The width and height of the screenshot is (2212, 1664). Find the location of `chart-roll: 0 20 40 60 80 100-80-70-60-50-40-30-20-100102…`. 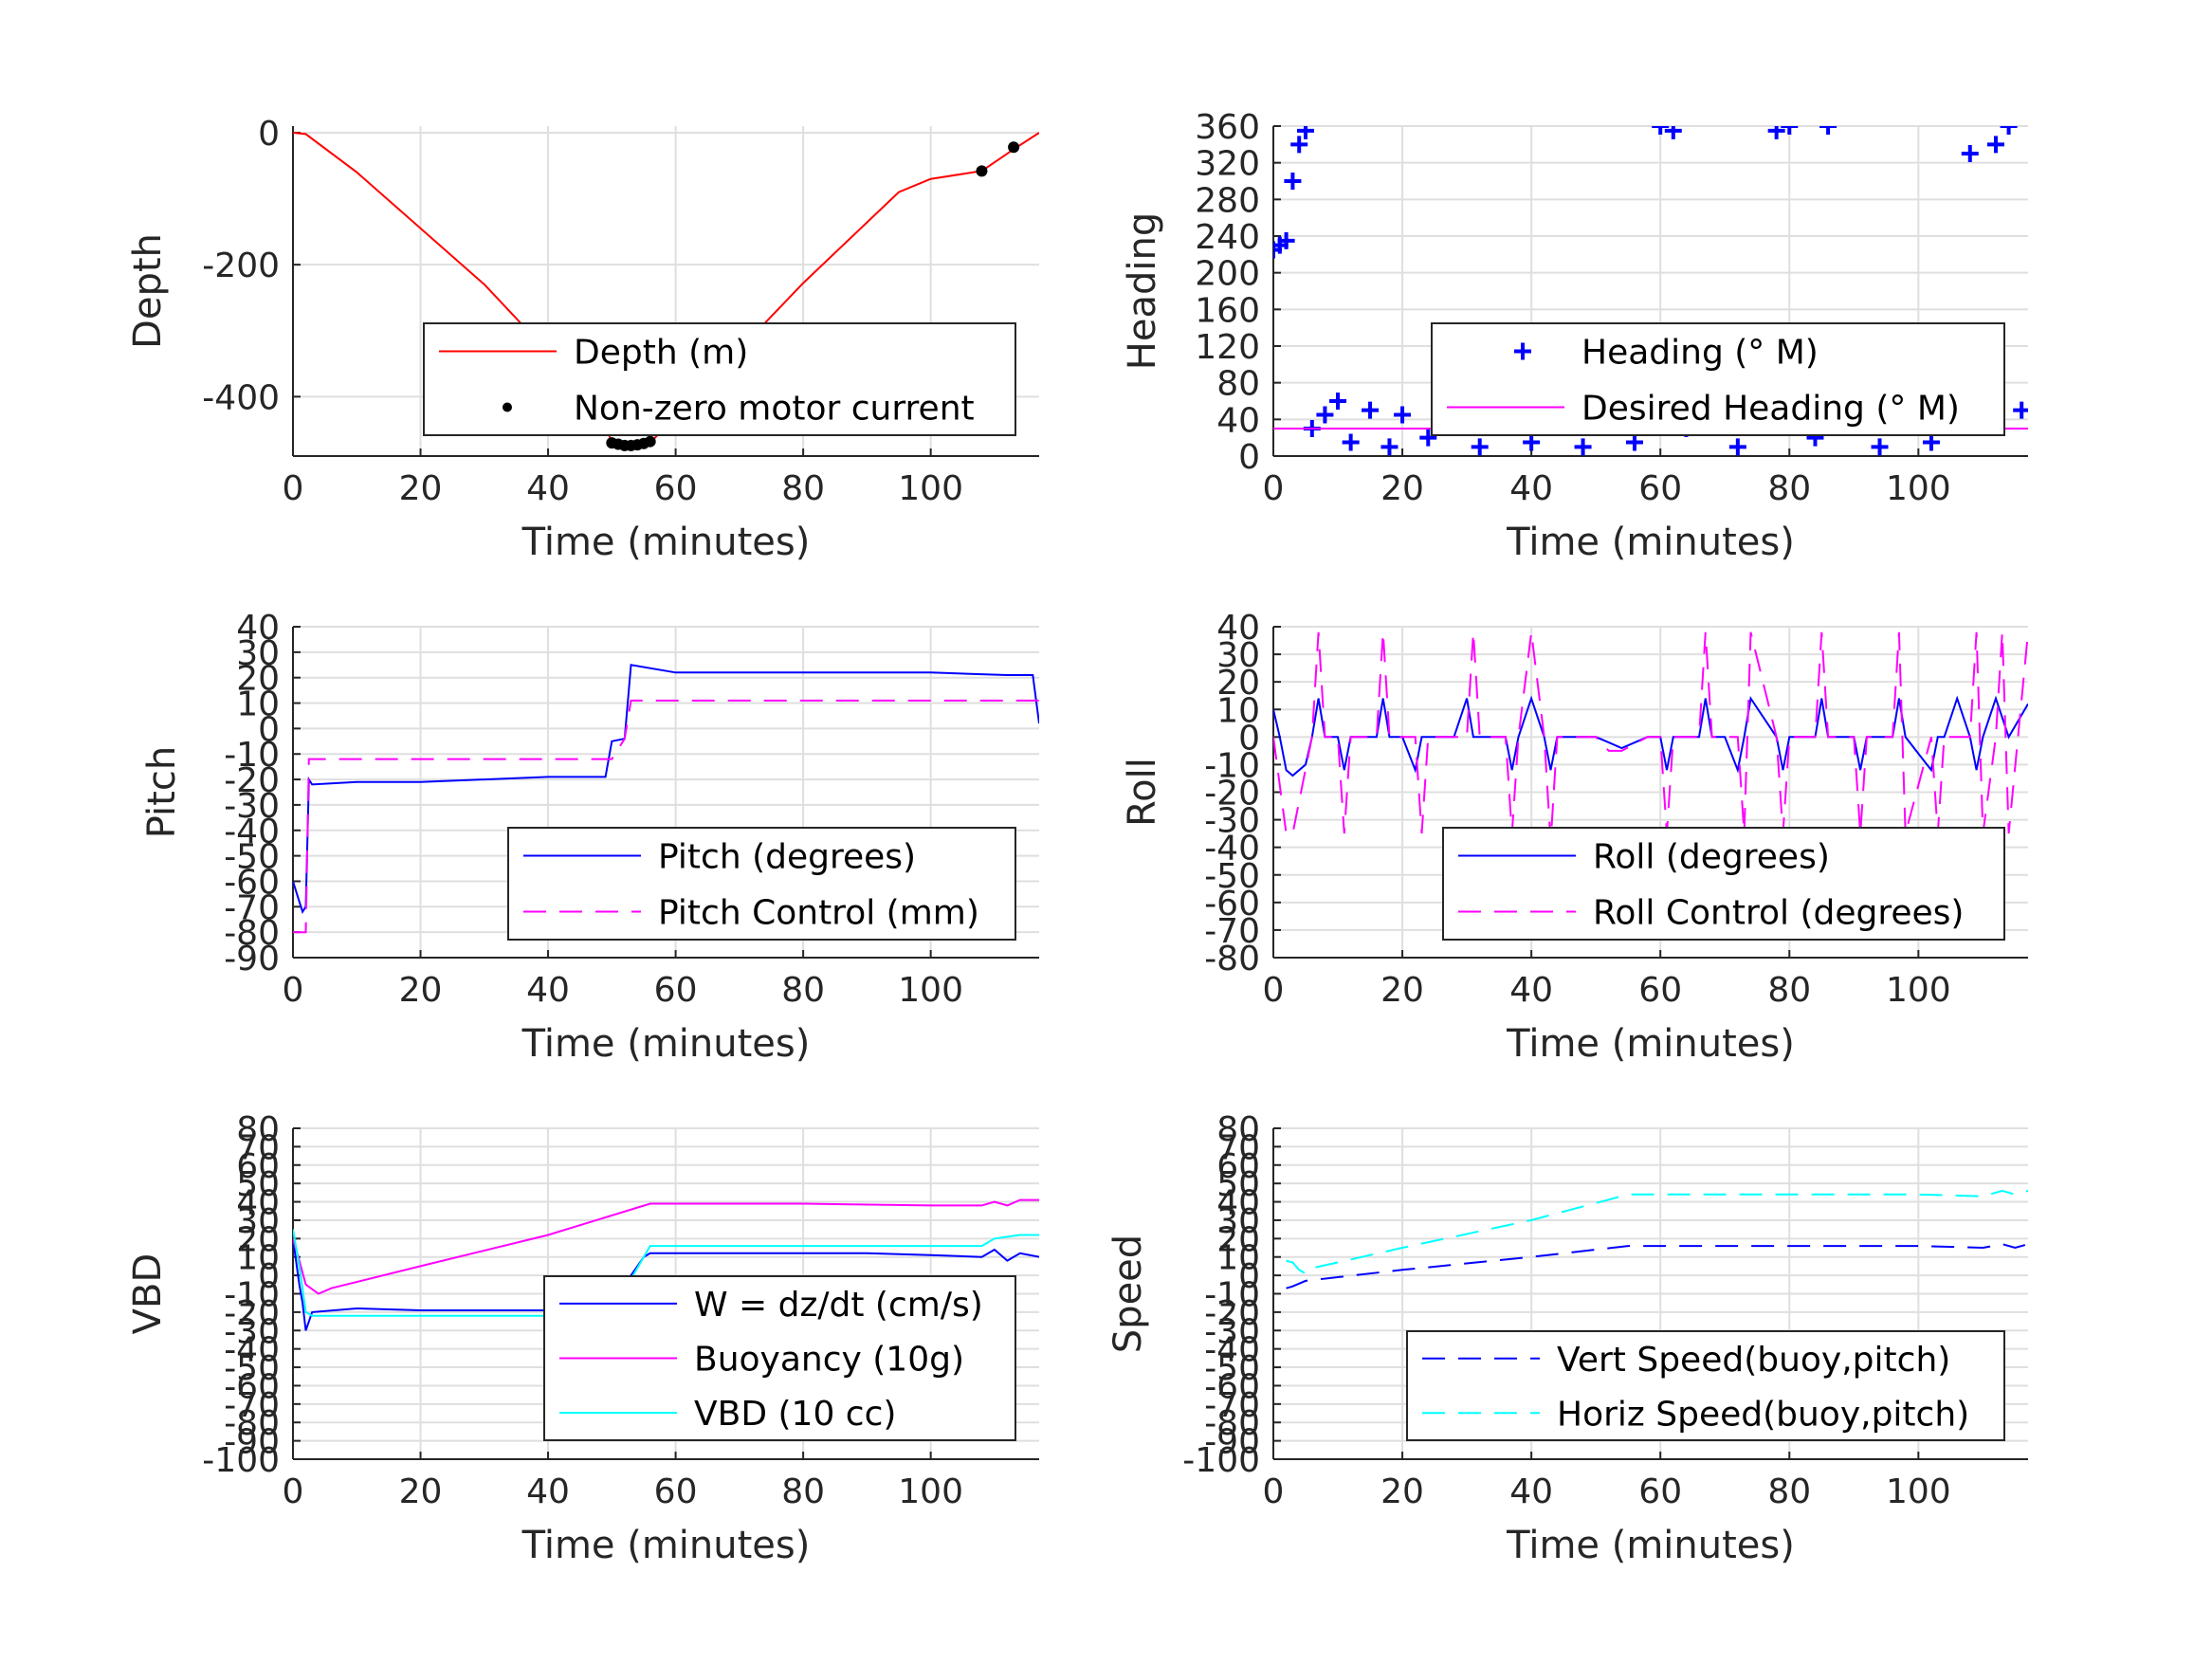

chart-roll: 0 20 40 60 80 100-80-70-60-50-40-30-20-100102… is located at coordinates (1574, 837).